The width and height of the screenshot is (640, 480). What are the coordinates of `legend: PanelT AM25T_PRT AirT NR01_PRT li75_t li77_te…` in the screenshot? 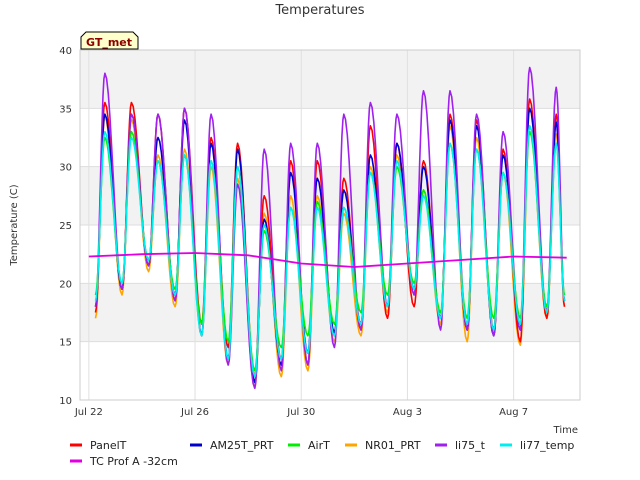 It's located at (322, 453).